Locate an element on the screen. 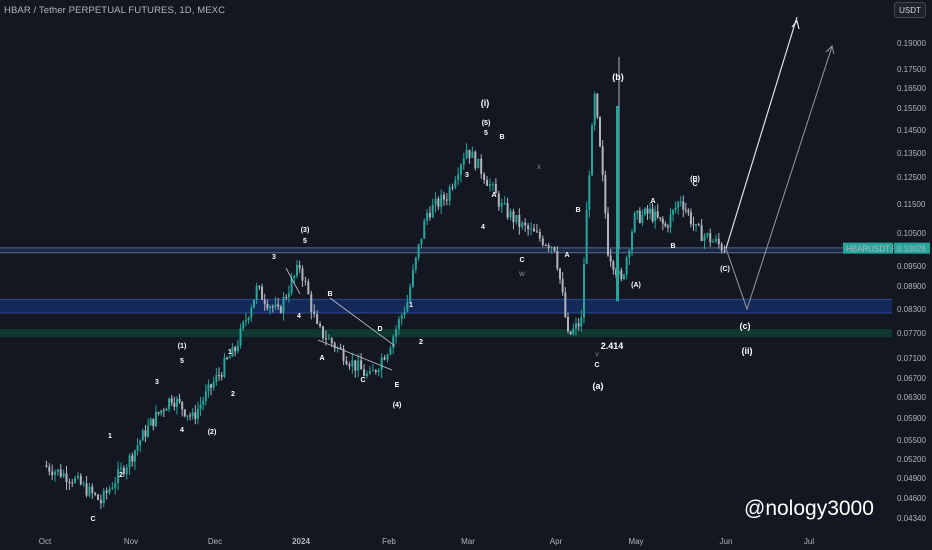  wave-label-minor: 5 is located at coordinates (305, 241).